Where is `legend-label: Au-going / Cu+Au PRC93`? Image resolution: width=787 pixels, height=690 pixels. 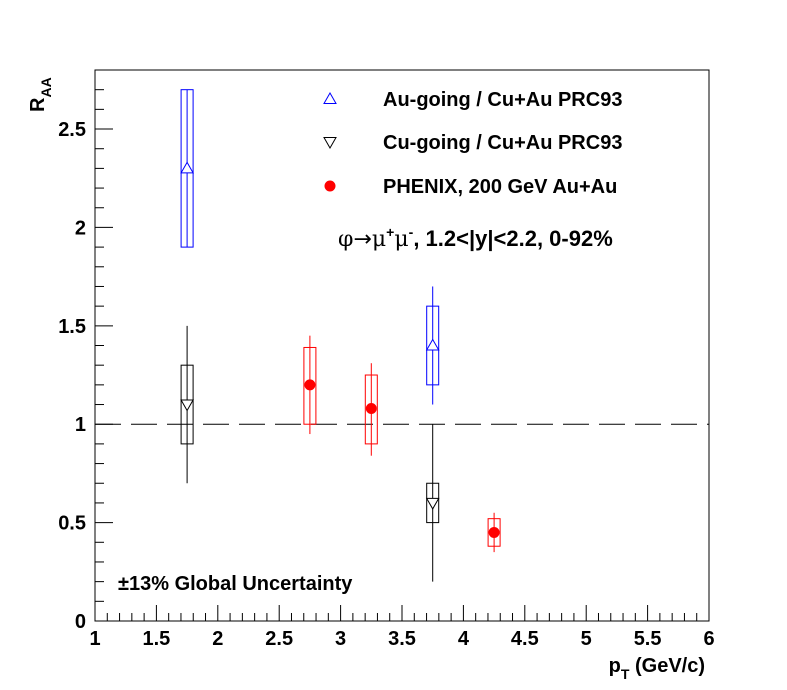
legend-label: Au-going / Cu+Au PRC93 is located at coordinates (502, 100).